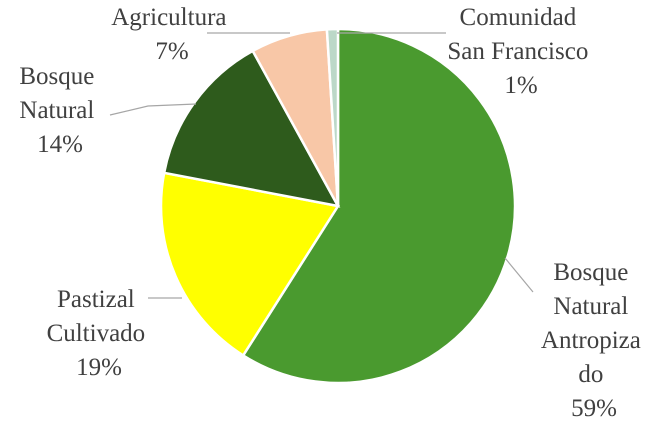 The height and width of the screenshot is (426, 655). Describe the element at coordinates (518, 17) in the screenshot. I see `label-line: Comunidad` at that location.